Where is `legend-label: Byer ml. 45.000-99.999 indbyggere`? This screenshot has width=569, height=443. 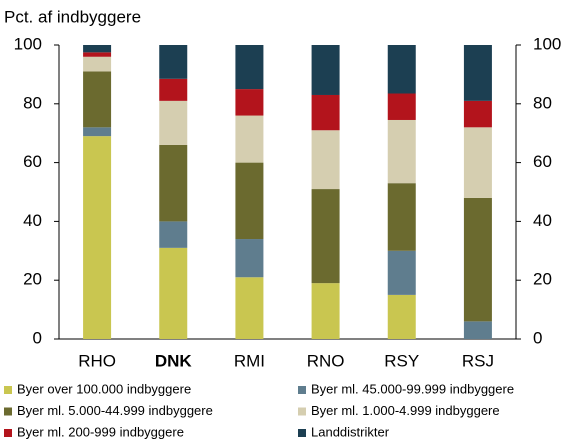
legend-label: Byer ml. 45.000-99.999 indbyggere is located at coordinates (412, 388).